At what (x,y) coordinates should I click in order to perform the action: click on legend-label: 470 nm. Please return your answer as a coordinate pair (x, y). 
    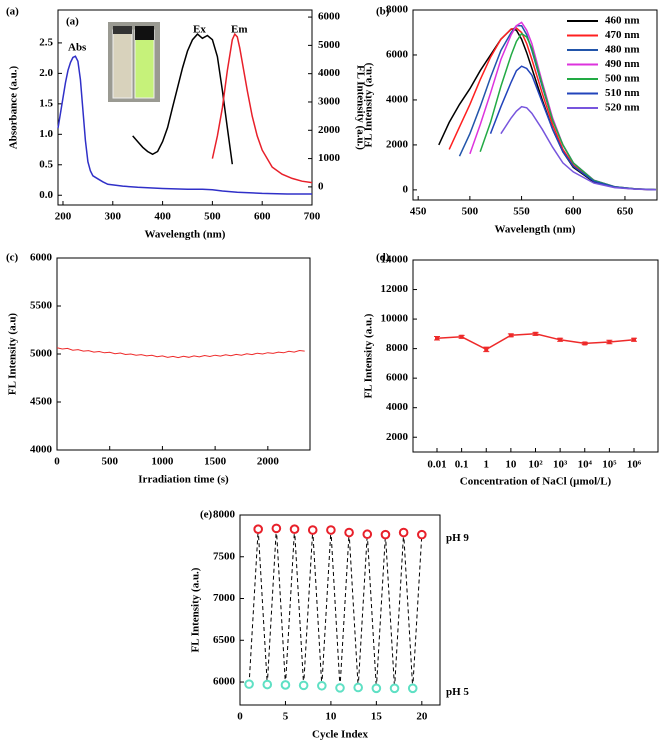
    Looking at the image, I should click on (622, 35).